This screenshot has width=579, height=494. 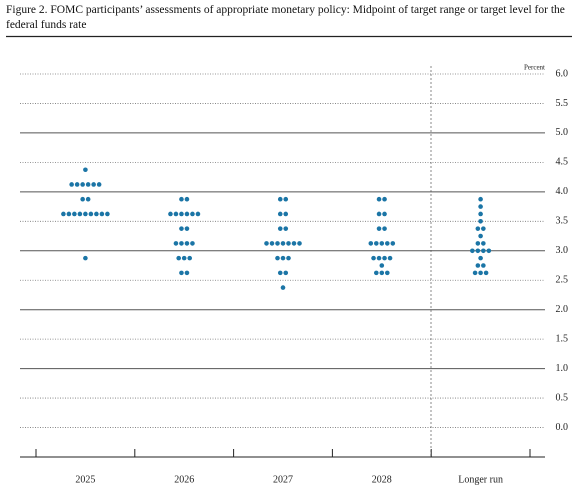 What do you see at coordinates (562, 162) in the screenshot?
I see `y-tick-label: 4.5` at bounding box center [562, 162].